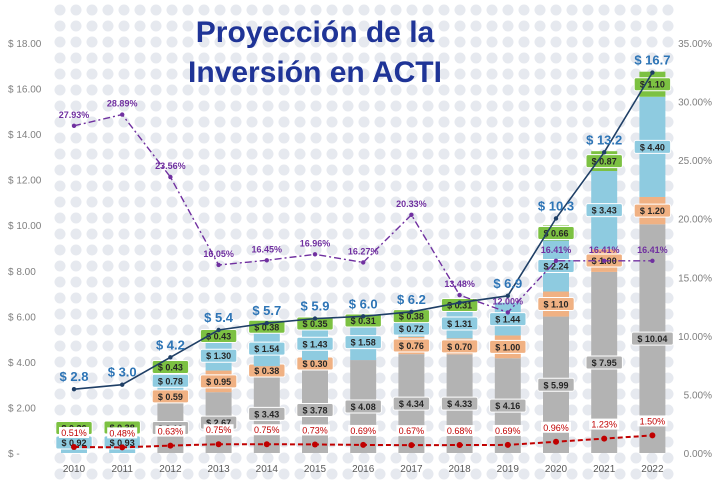 The image size is (720, 486). I want to click on bar-value-label: $ 4.16, so click(507, 406).